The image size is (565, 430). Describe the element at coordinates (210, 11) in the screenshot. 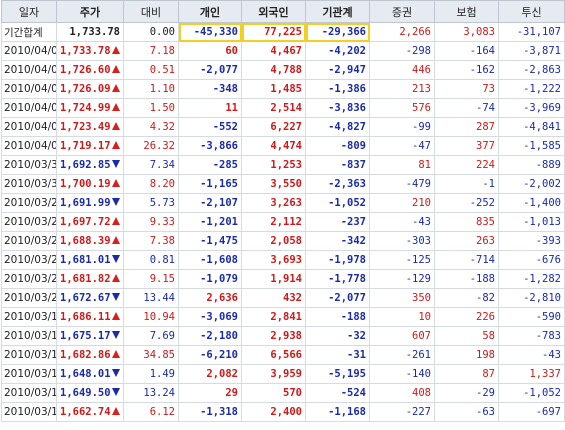

I see `col-header-individual: 개인` at that location.